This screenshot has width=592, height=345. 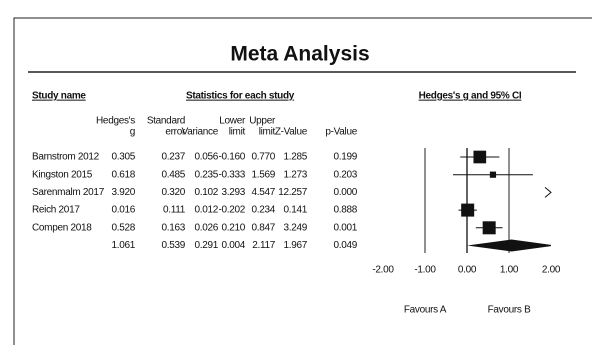 What do you see at coordinates (173, 245) in the screenshot?
I see `cell: 0.539` at bounding box center [173, 245].